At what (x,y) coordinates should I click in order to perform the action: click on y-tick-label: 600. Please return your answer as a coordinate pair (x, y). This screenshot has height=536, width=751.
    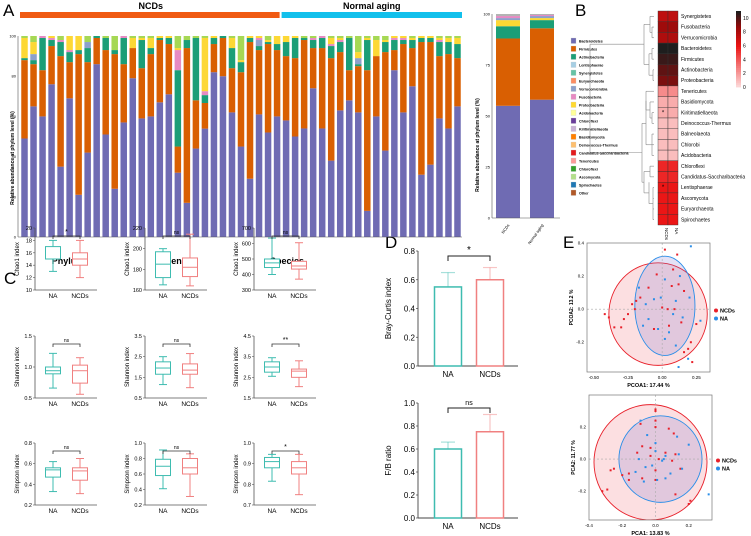
    Looking at the image, I should click on (246, 245).